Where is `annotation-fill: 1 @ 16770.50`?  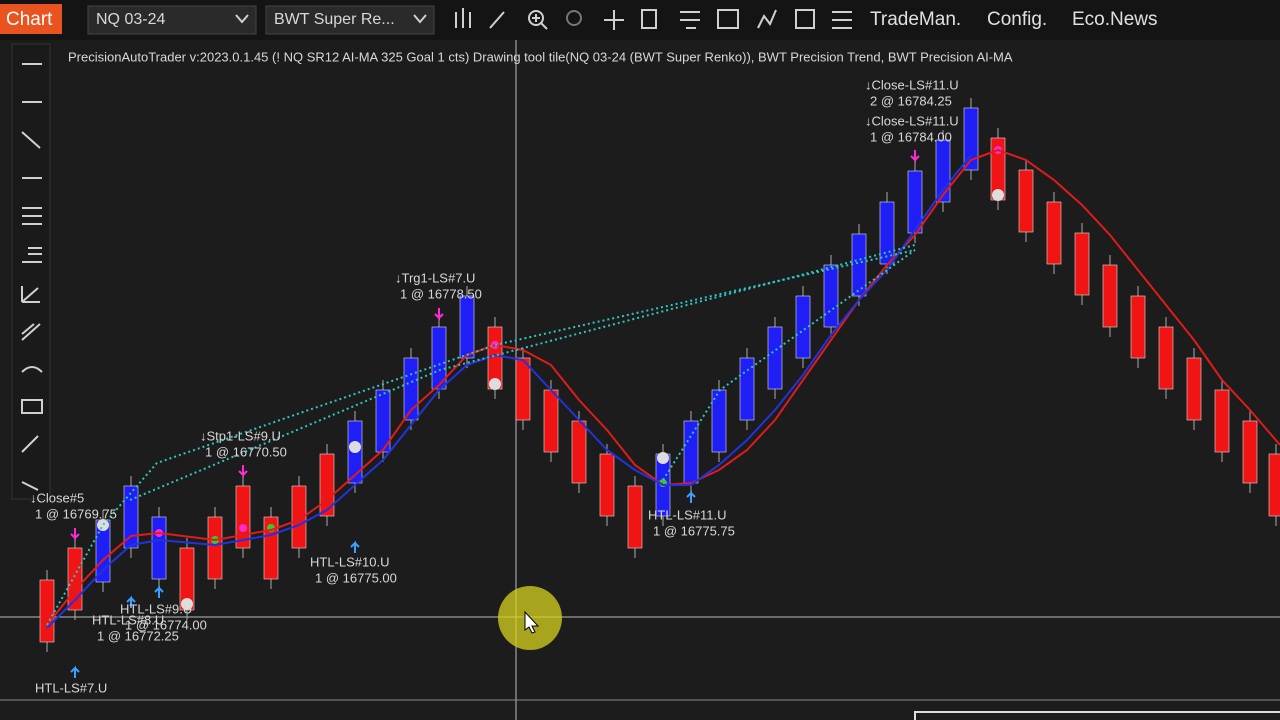
annotation-fill: 1 @ 16770.50 is located at coordinates (246, 451).